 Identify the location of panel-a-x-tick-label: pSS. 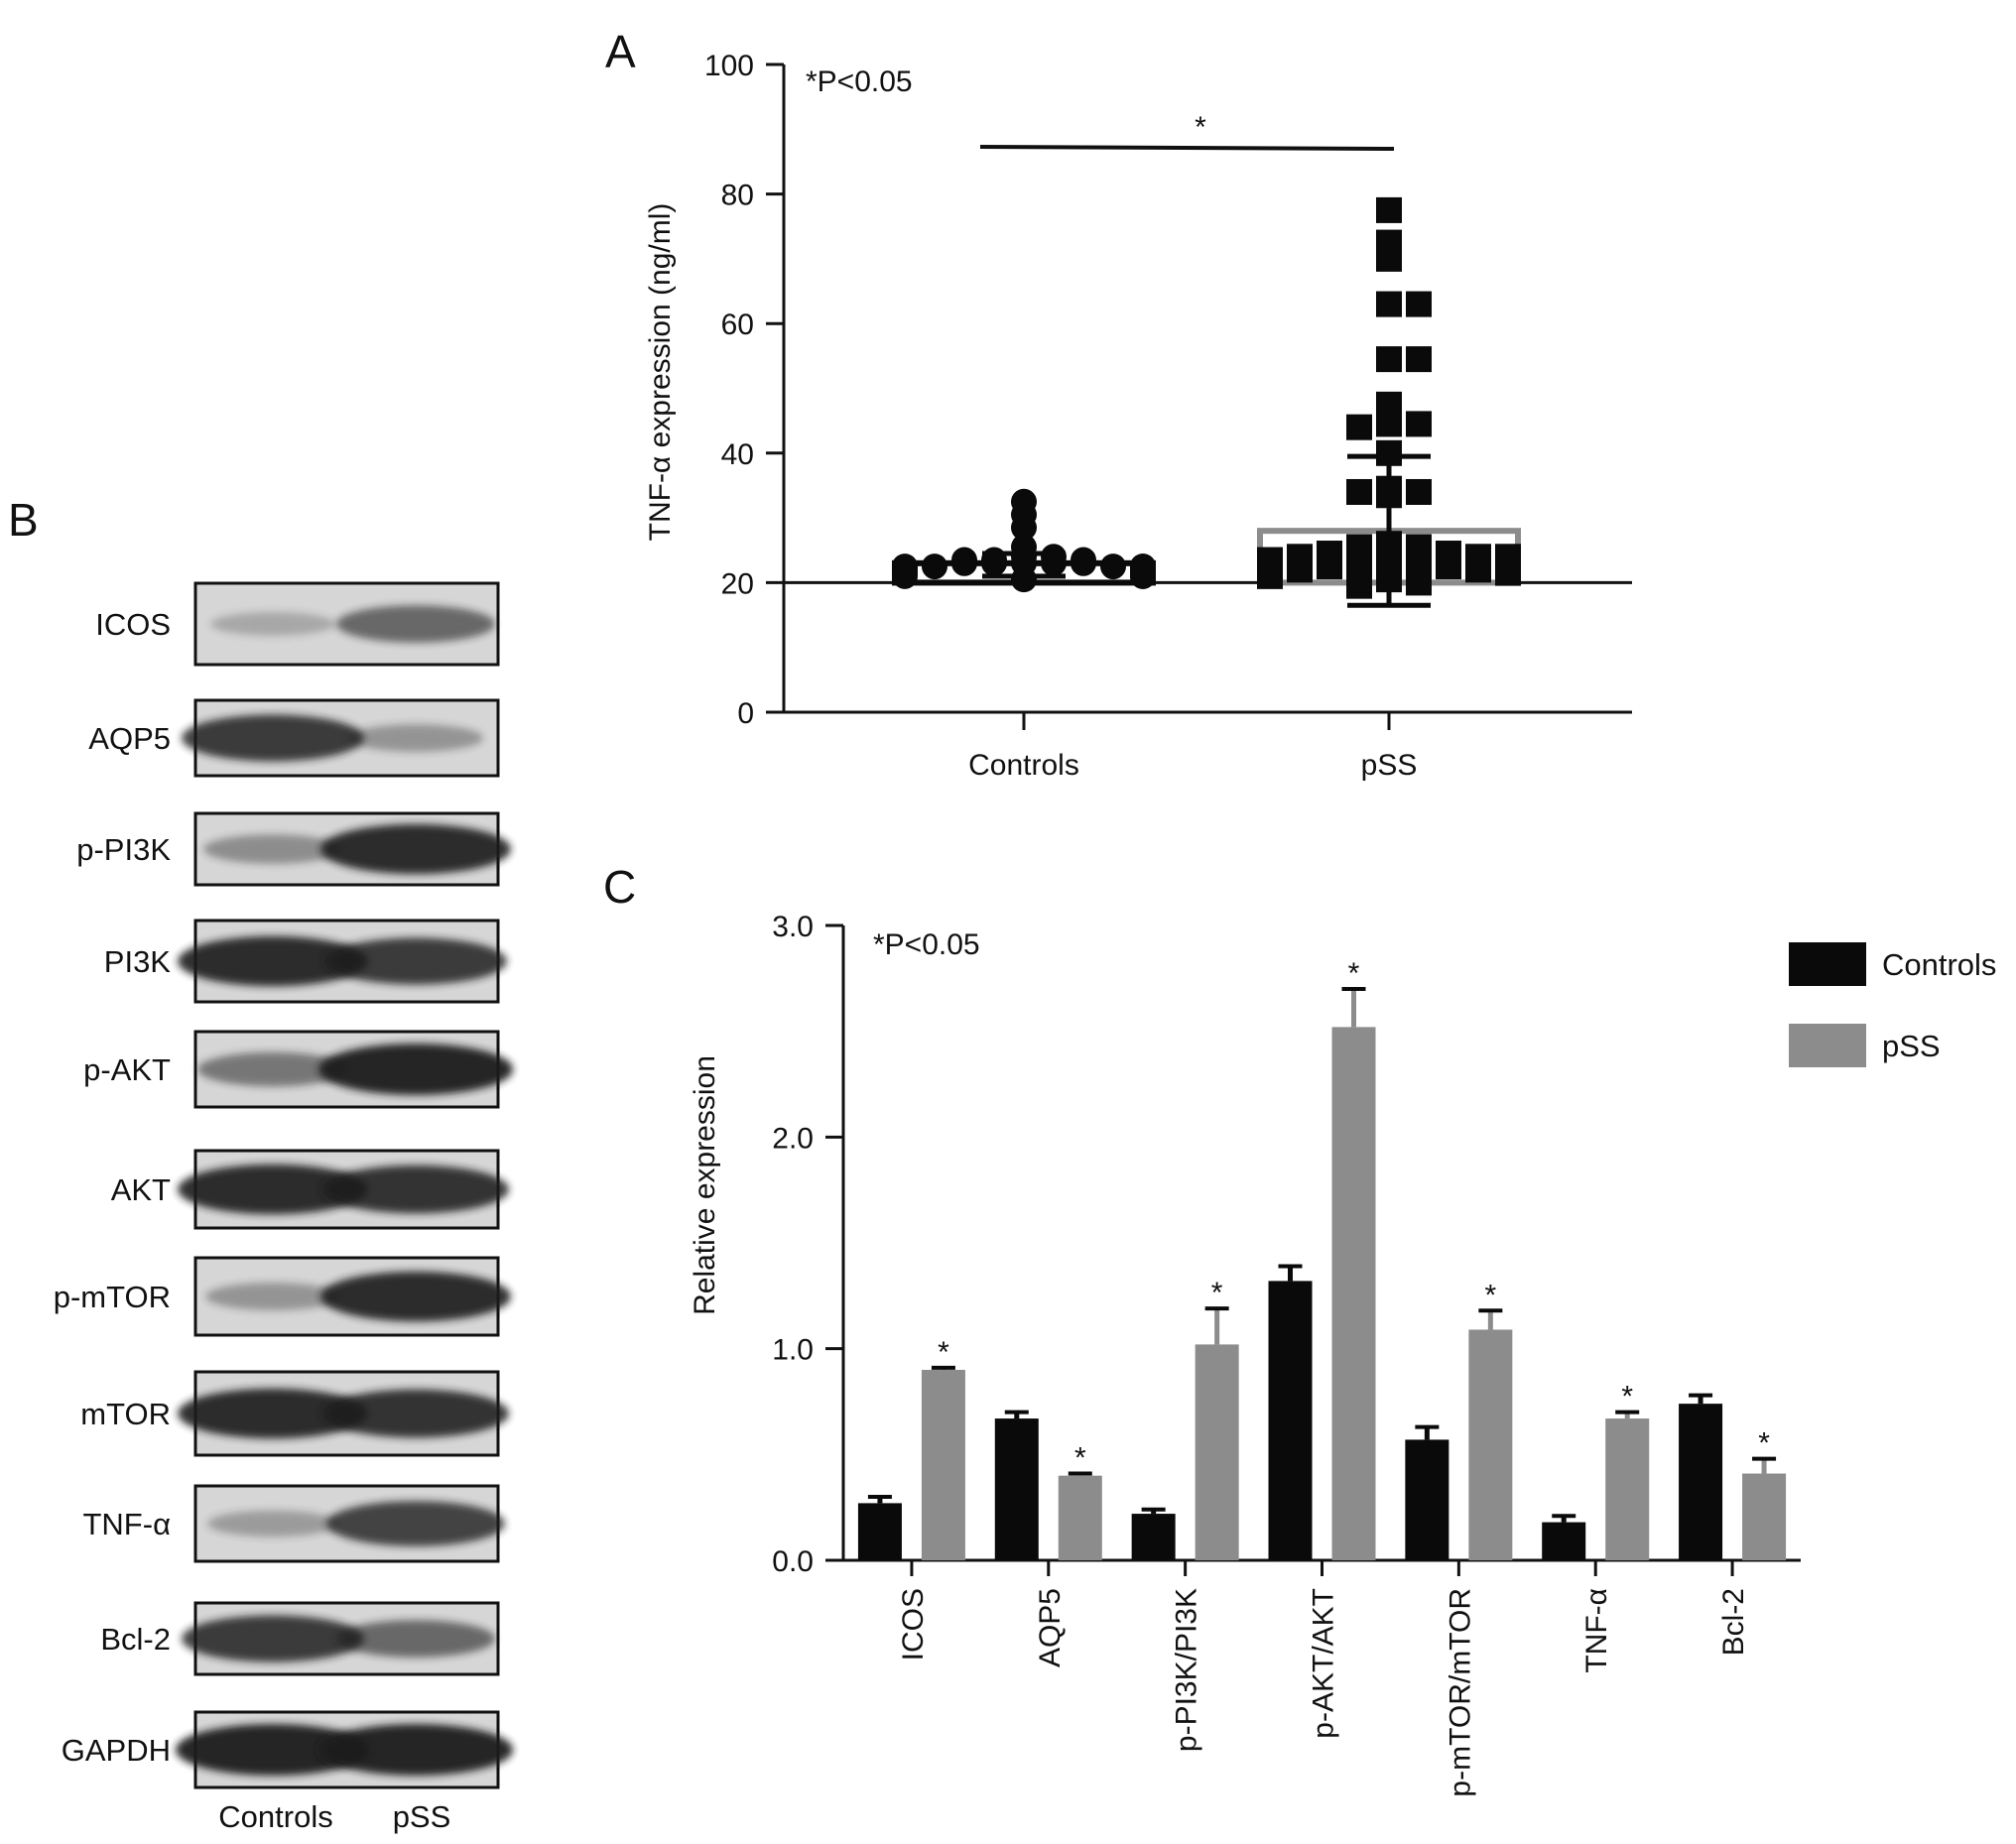
(1389, 765).